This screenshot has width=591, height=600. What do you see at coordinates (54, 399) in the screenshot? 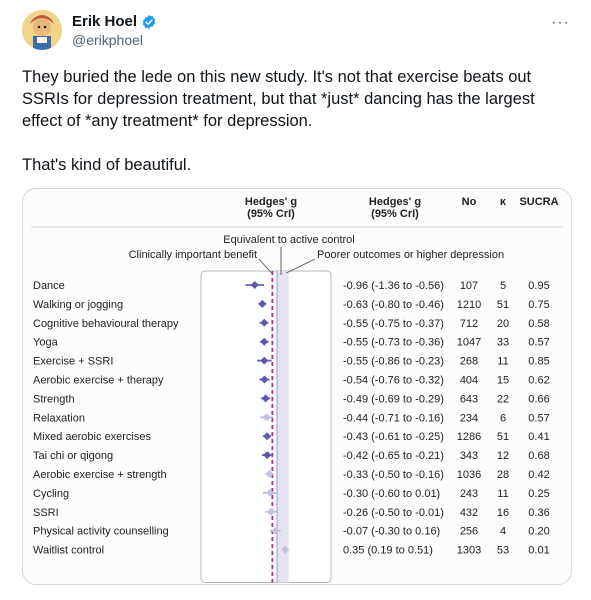
I see `row-label: Strength` at bounding box center [54, 399].